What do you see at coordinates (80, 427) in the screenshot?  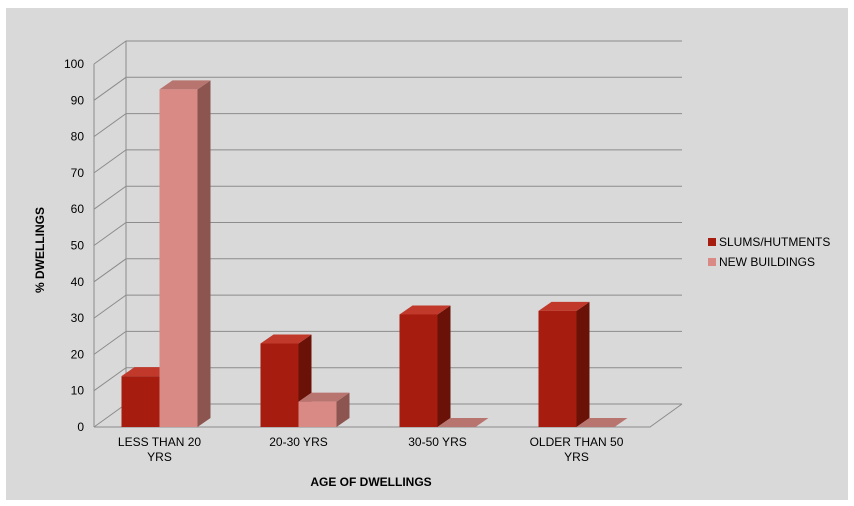 I see `y-tick-label: 0` at bounding box center [80, 427].